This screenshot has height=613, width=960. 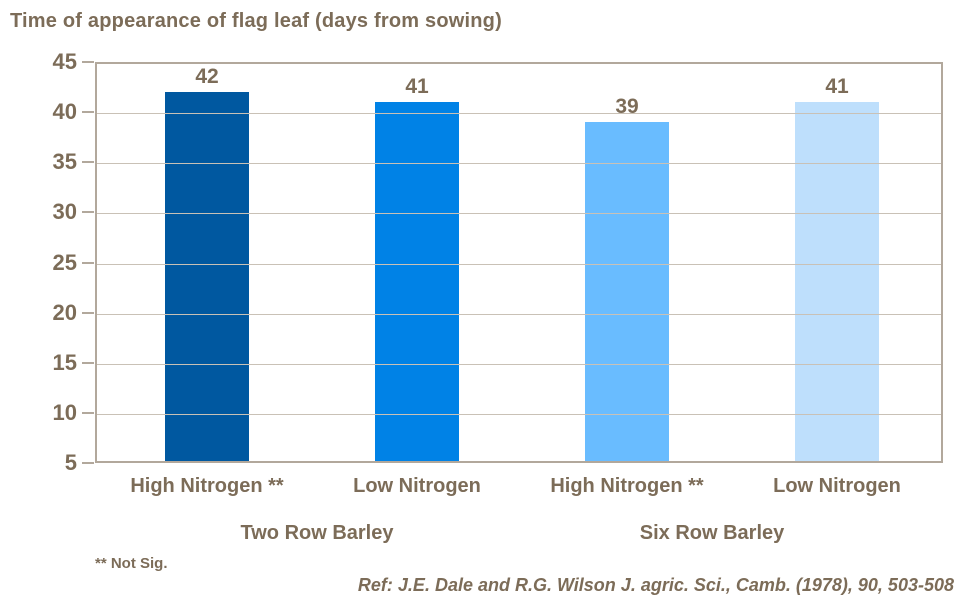 What do you see at coordinates (712, 533) in the screenshot?
I see `group-label-six-row-barley: Six Row Barley` at bounding box center [712, 533].